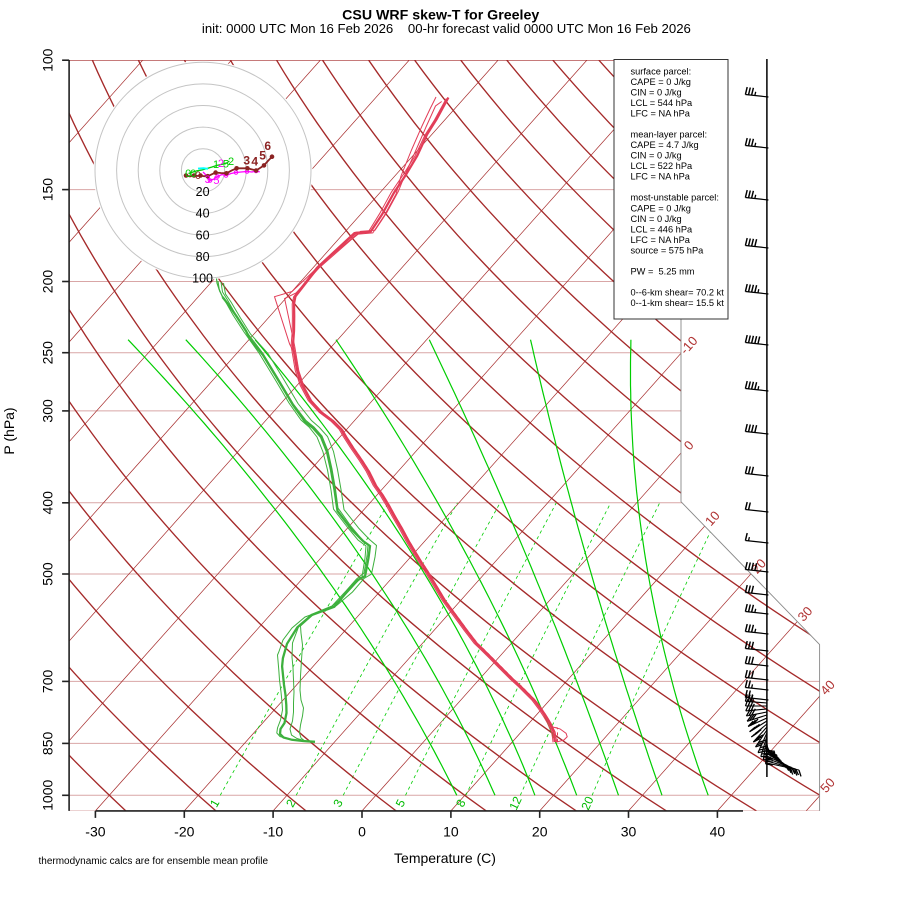 This screenshot has width=900, height=905. What do you see at coordinates (184, 832) in the screenshot?
I see `svg-text: -20` at bounding box center [184, 832].